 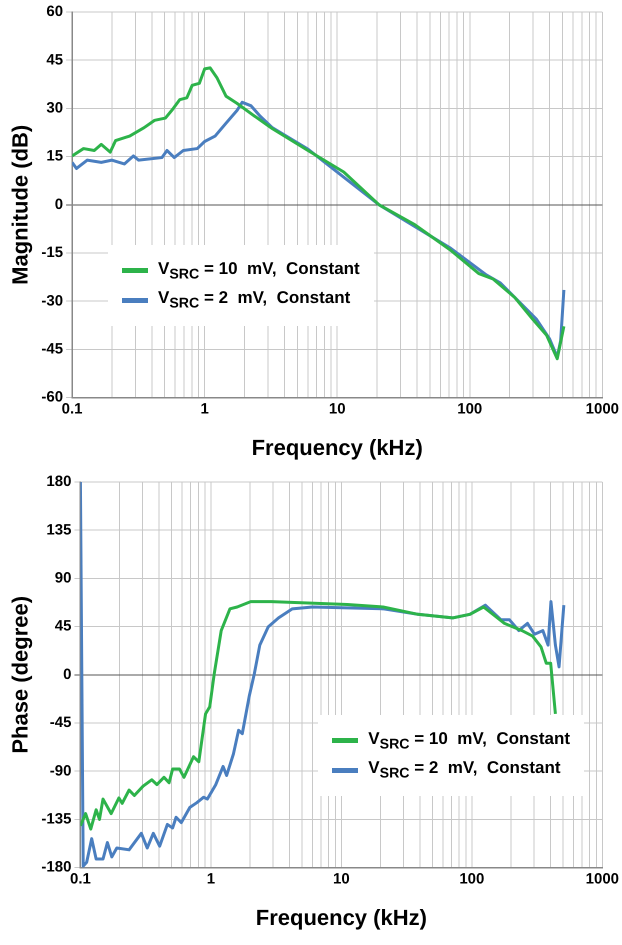 What do you see at coordinates (19, 204) in the screenshot?
I see `y-axis-title: Magnitude (dB)` at bounding box center [19, 204].